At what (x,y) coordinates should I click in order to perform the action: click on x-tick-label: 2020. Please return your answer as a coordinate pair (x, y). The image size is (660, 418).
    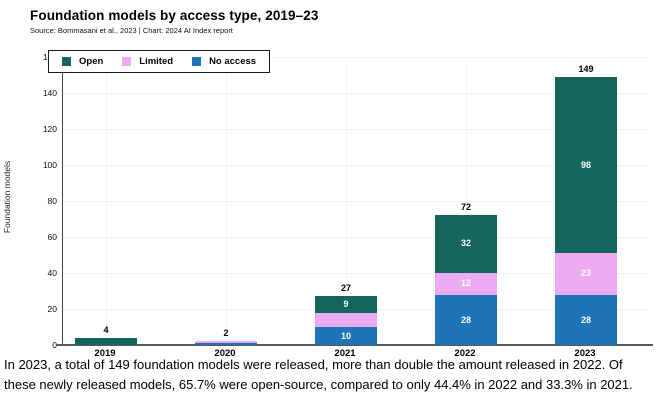
    Looking at the image, I should click on (225, 353).